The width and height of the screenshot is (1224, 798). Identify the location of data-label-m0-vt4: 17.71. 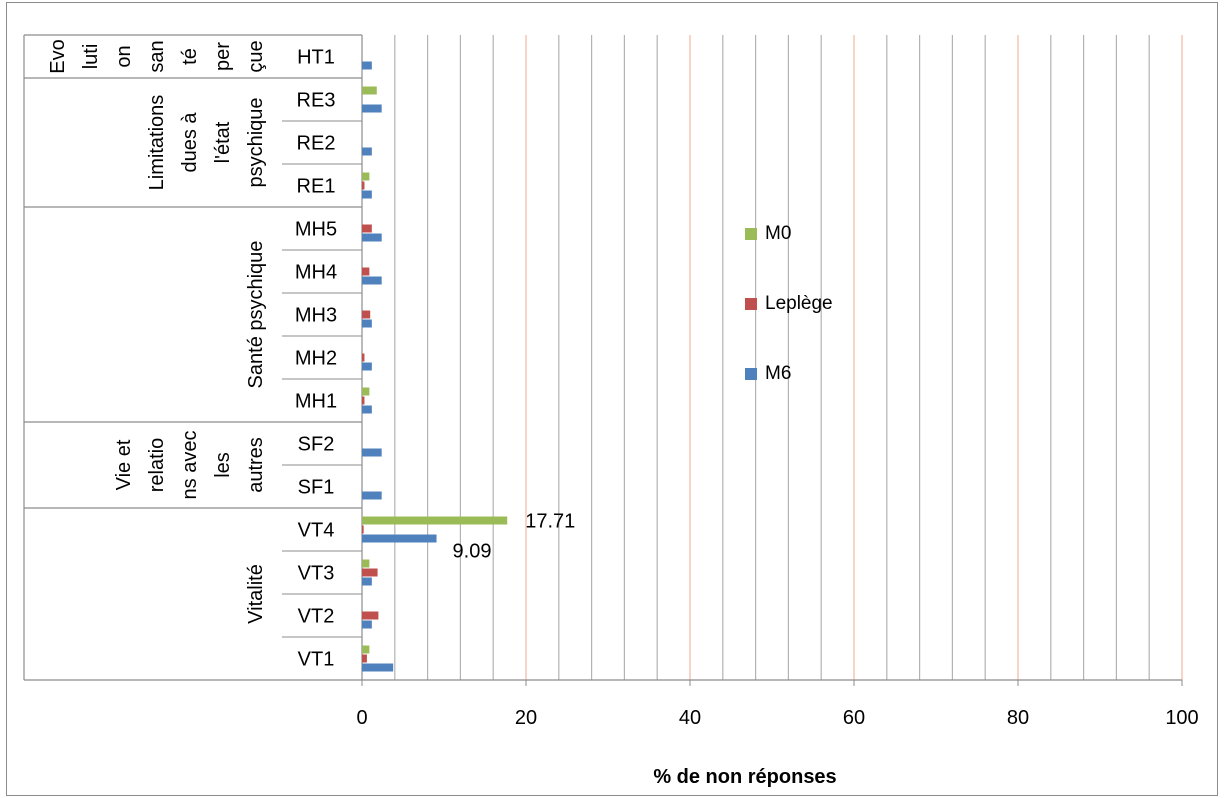
(550, 522).